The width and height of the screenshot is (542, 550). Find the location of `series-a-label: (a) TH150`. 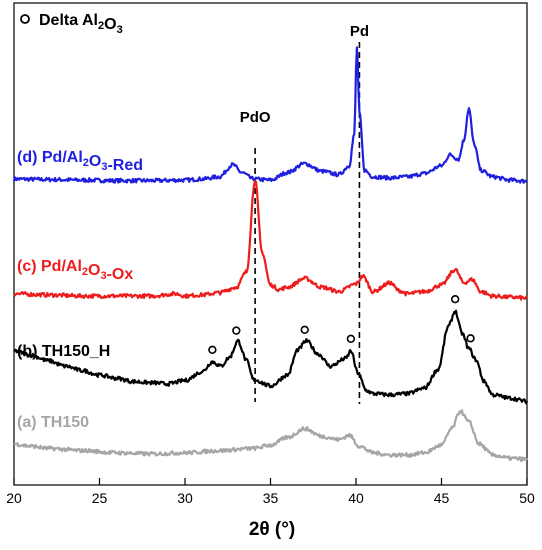

series-a-label: (a) TH150 is located at coordinates (53, 422).